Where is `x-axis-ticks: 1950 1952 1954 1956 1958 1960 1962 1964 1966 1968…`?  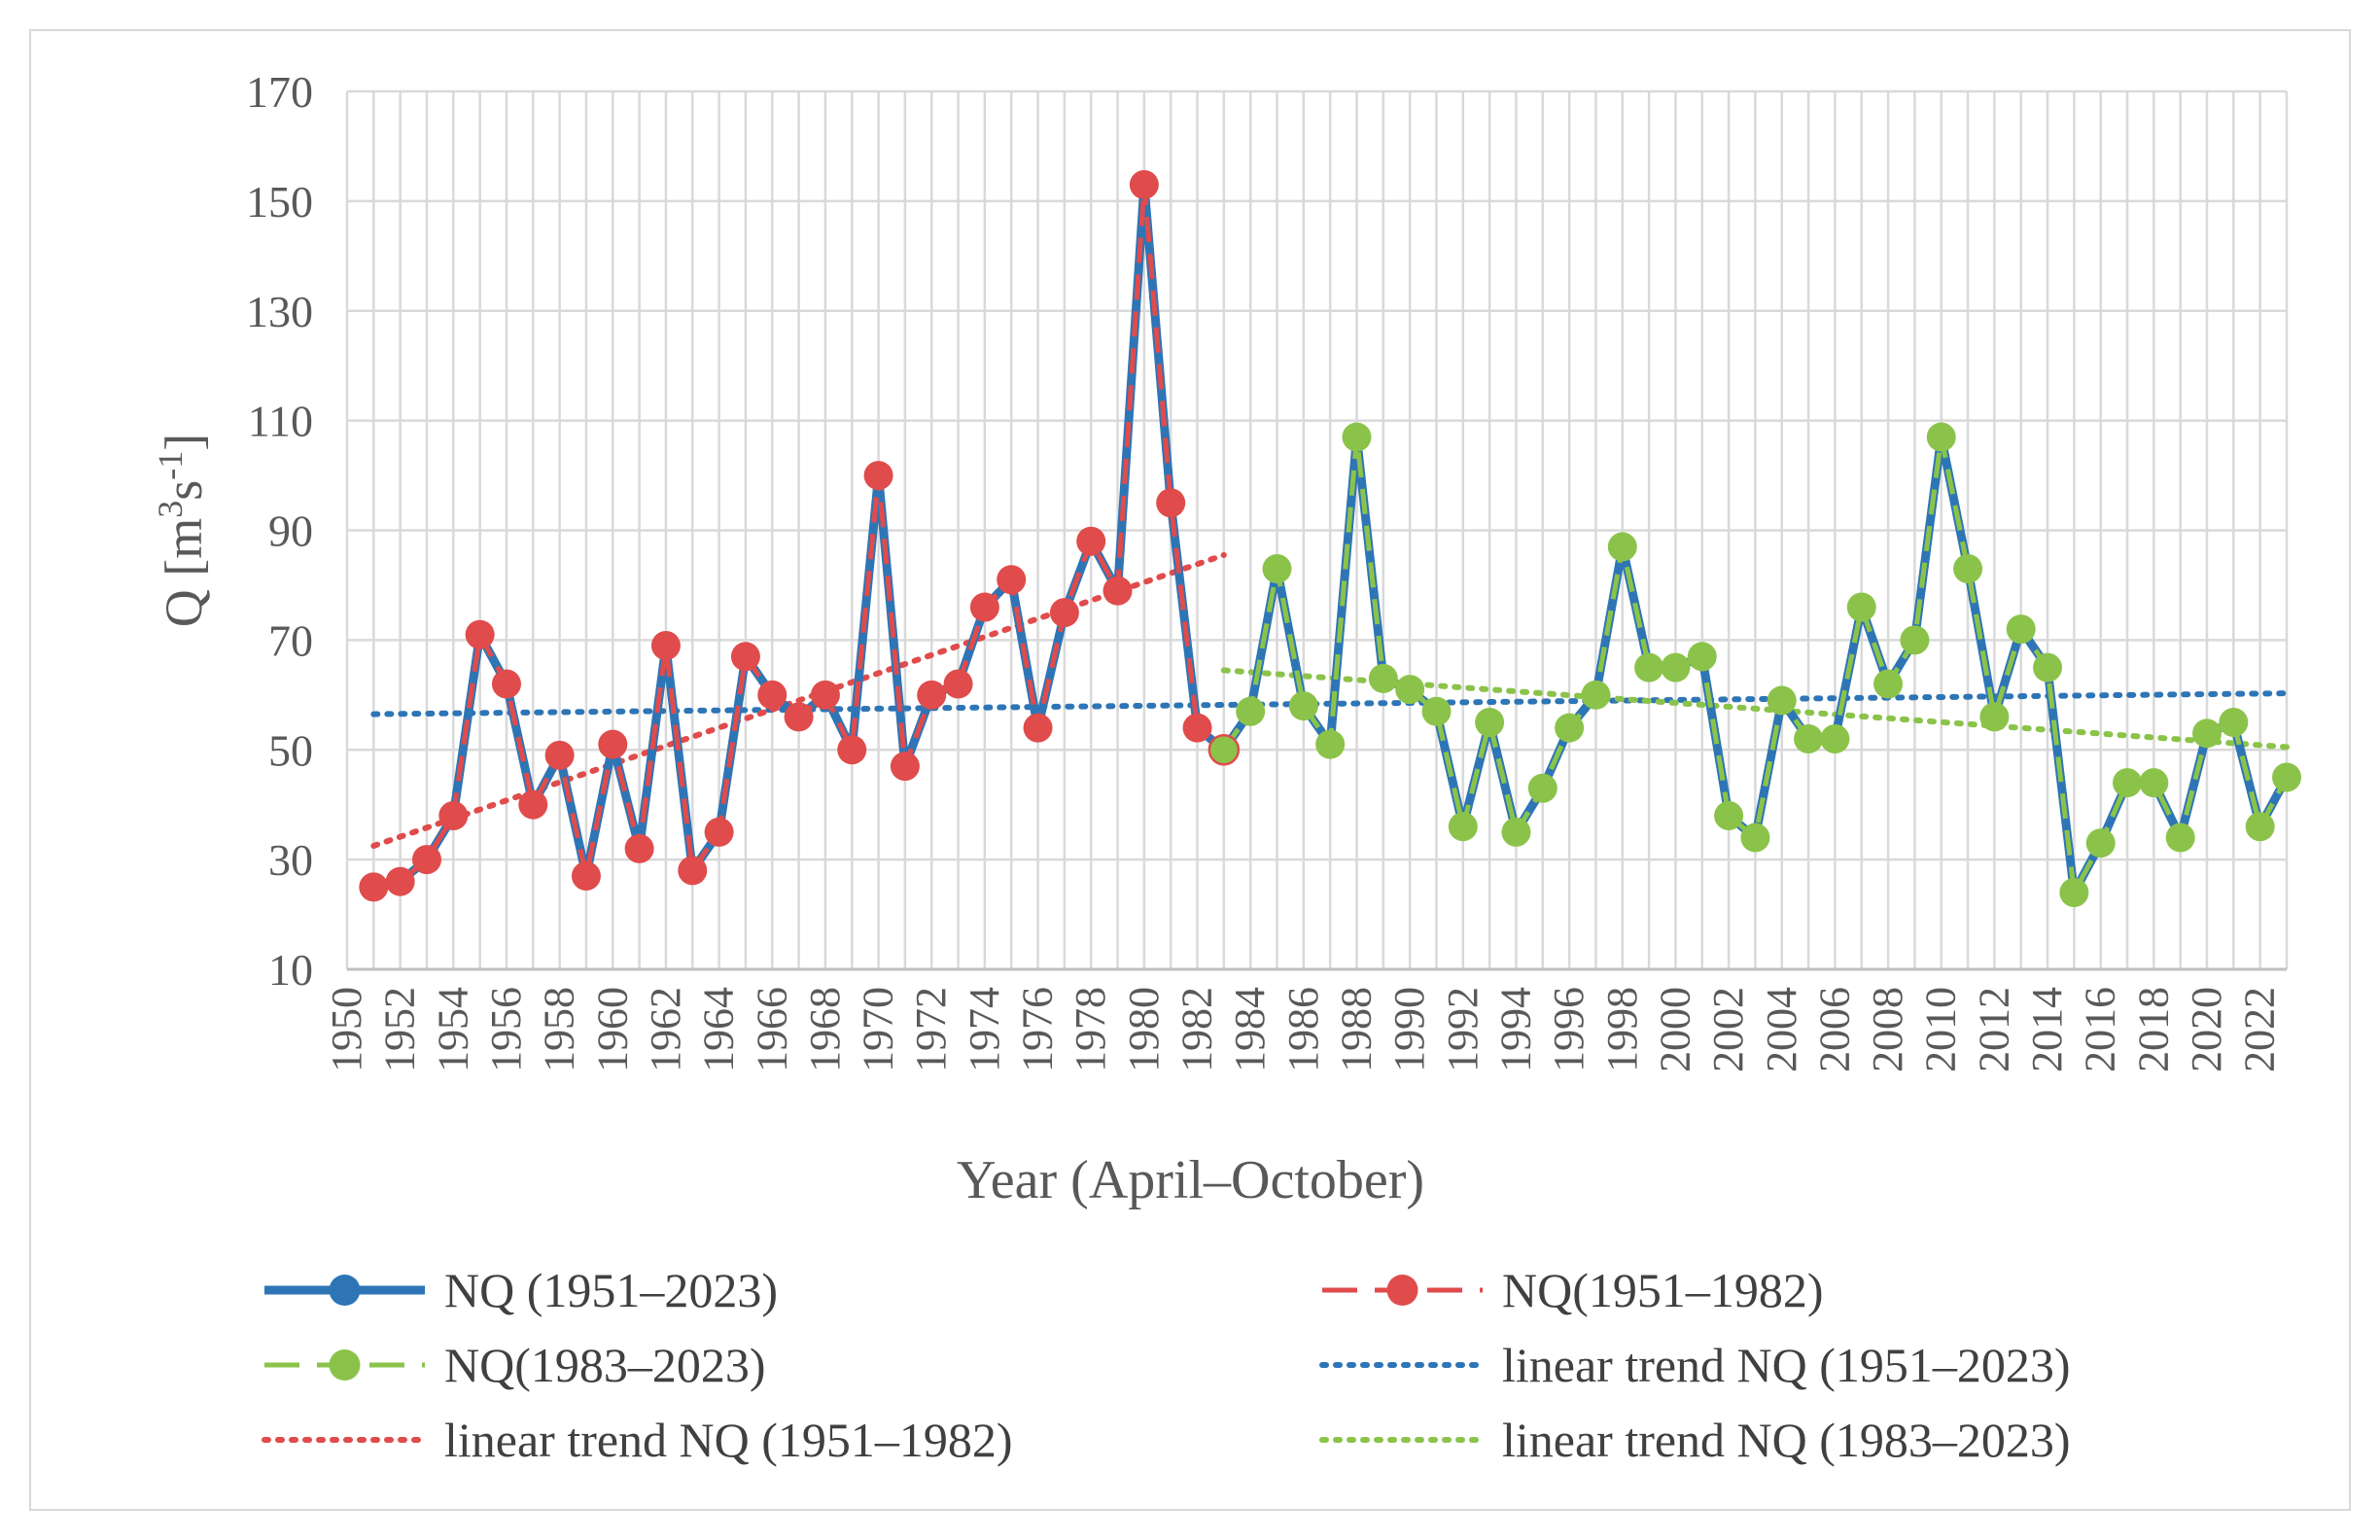
x-axis-ticks: 1950 1952 1954 1956 1958 1960 1962 1964 1966 1968… is located at coordinates (1303, 1029).